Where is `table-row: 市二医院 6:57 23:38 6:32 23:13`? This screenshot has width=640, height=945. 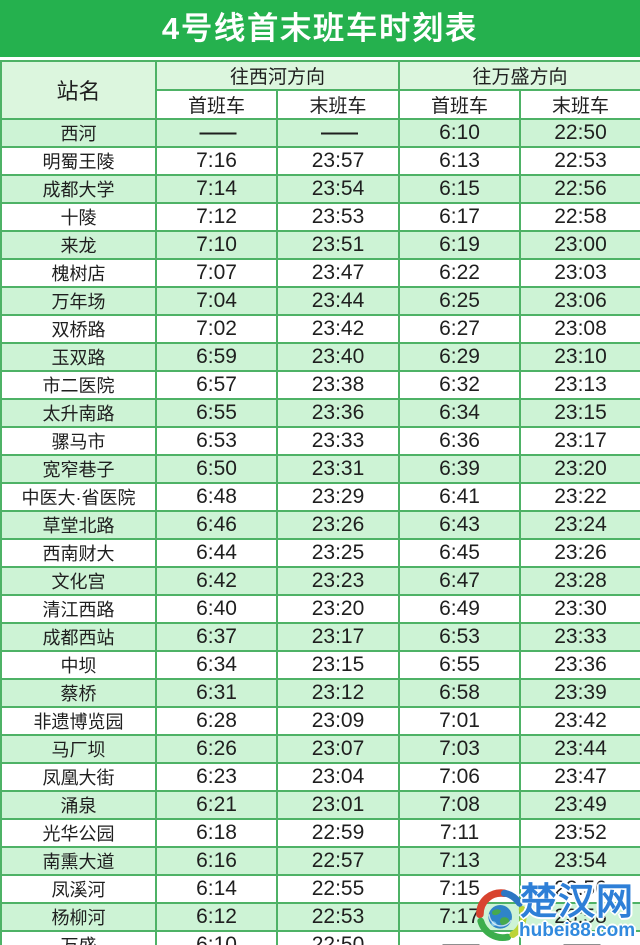
table-row: 市二医院 6:57 23:38 6:32 23:13 is located at coordinates (320, 385).